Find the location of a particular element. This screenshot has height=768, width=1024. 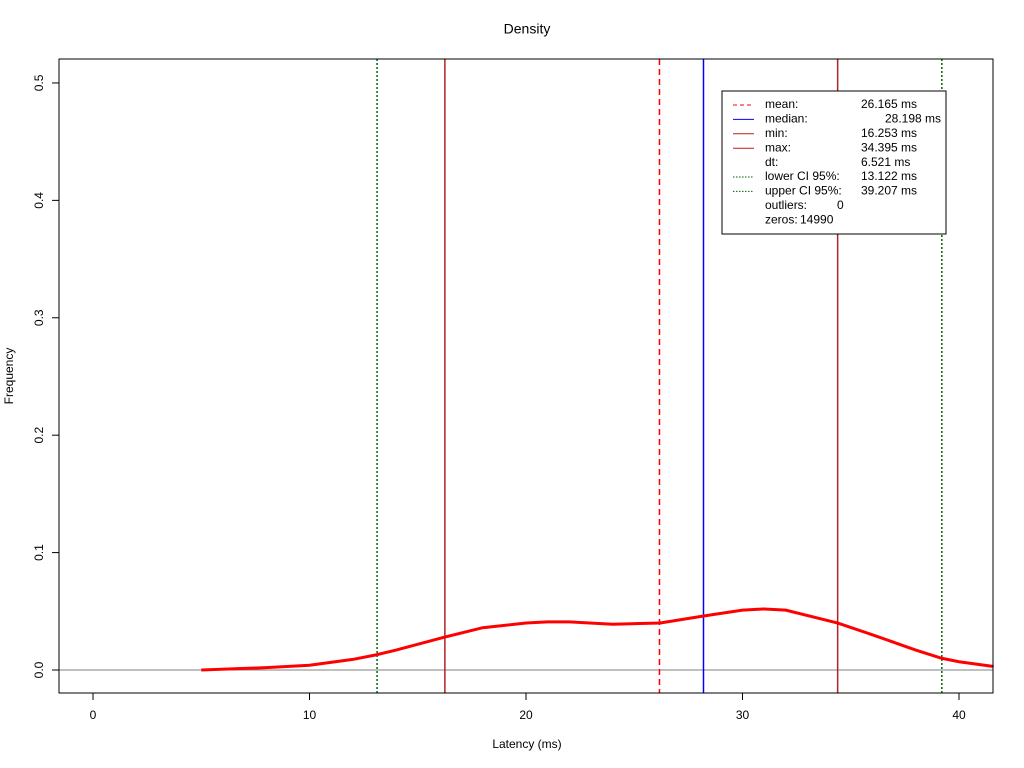

legend-label: outliers: is located at coordinates (786, 205).